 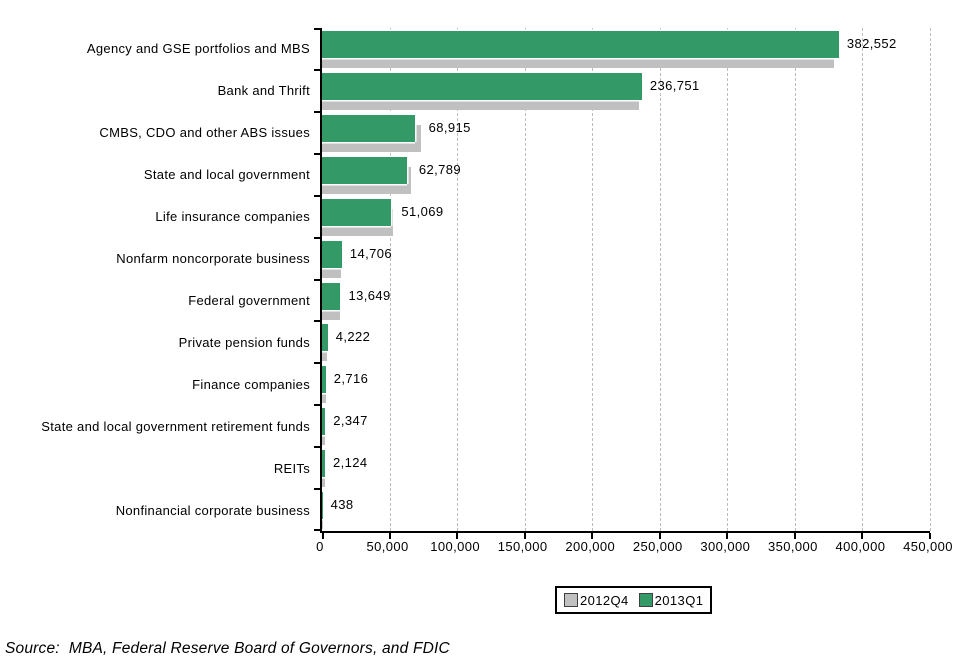 I want to click on category-label: Private pension funds, so click(x=244, y=342).